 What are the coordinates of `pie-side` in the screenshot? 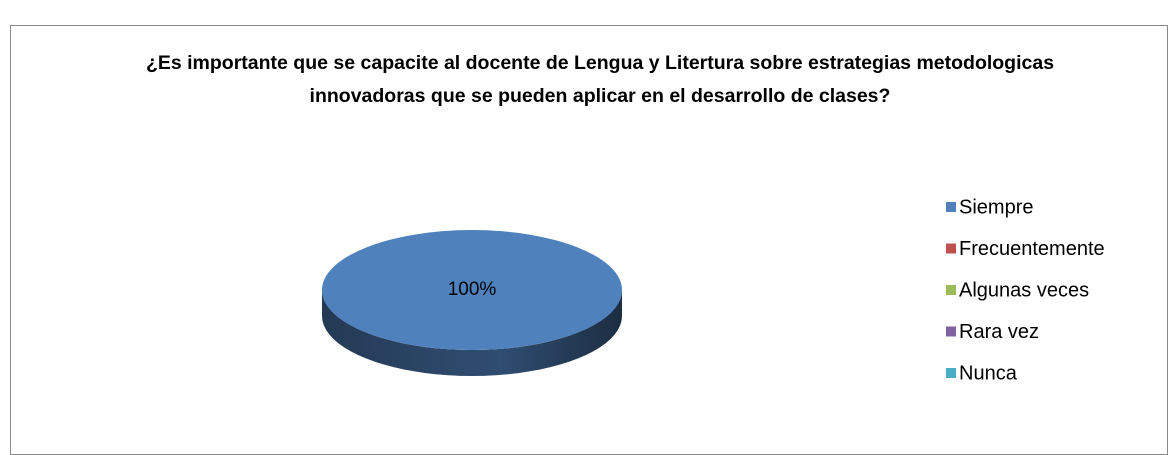 It's located at (472, 333).